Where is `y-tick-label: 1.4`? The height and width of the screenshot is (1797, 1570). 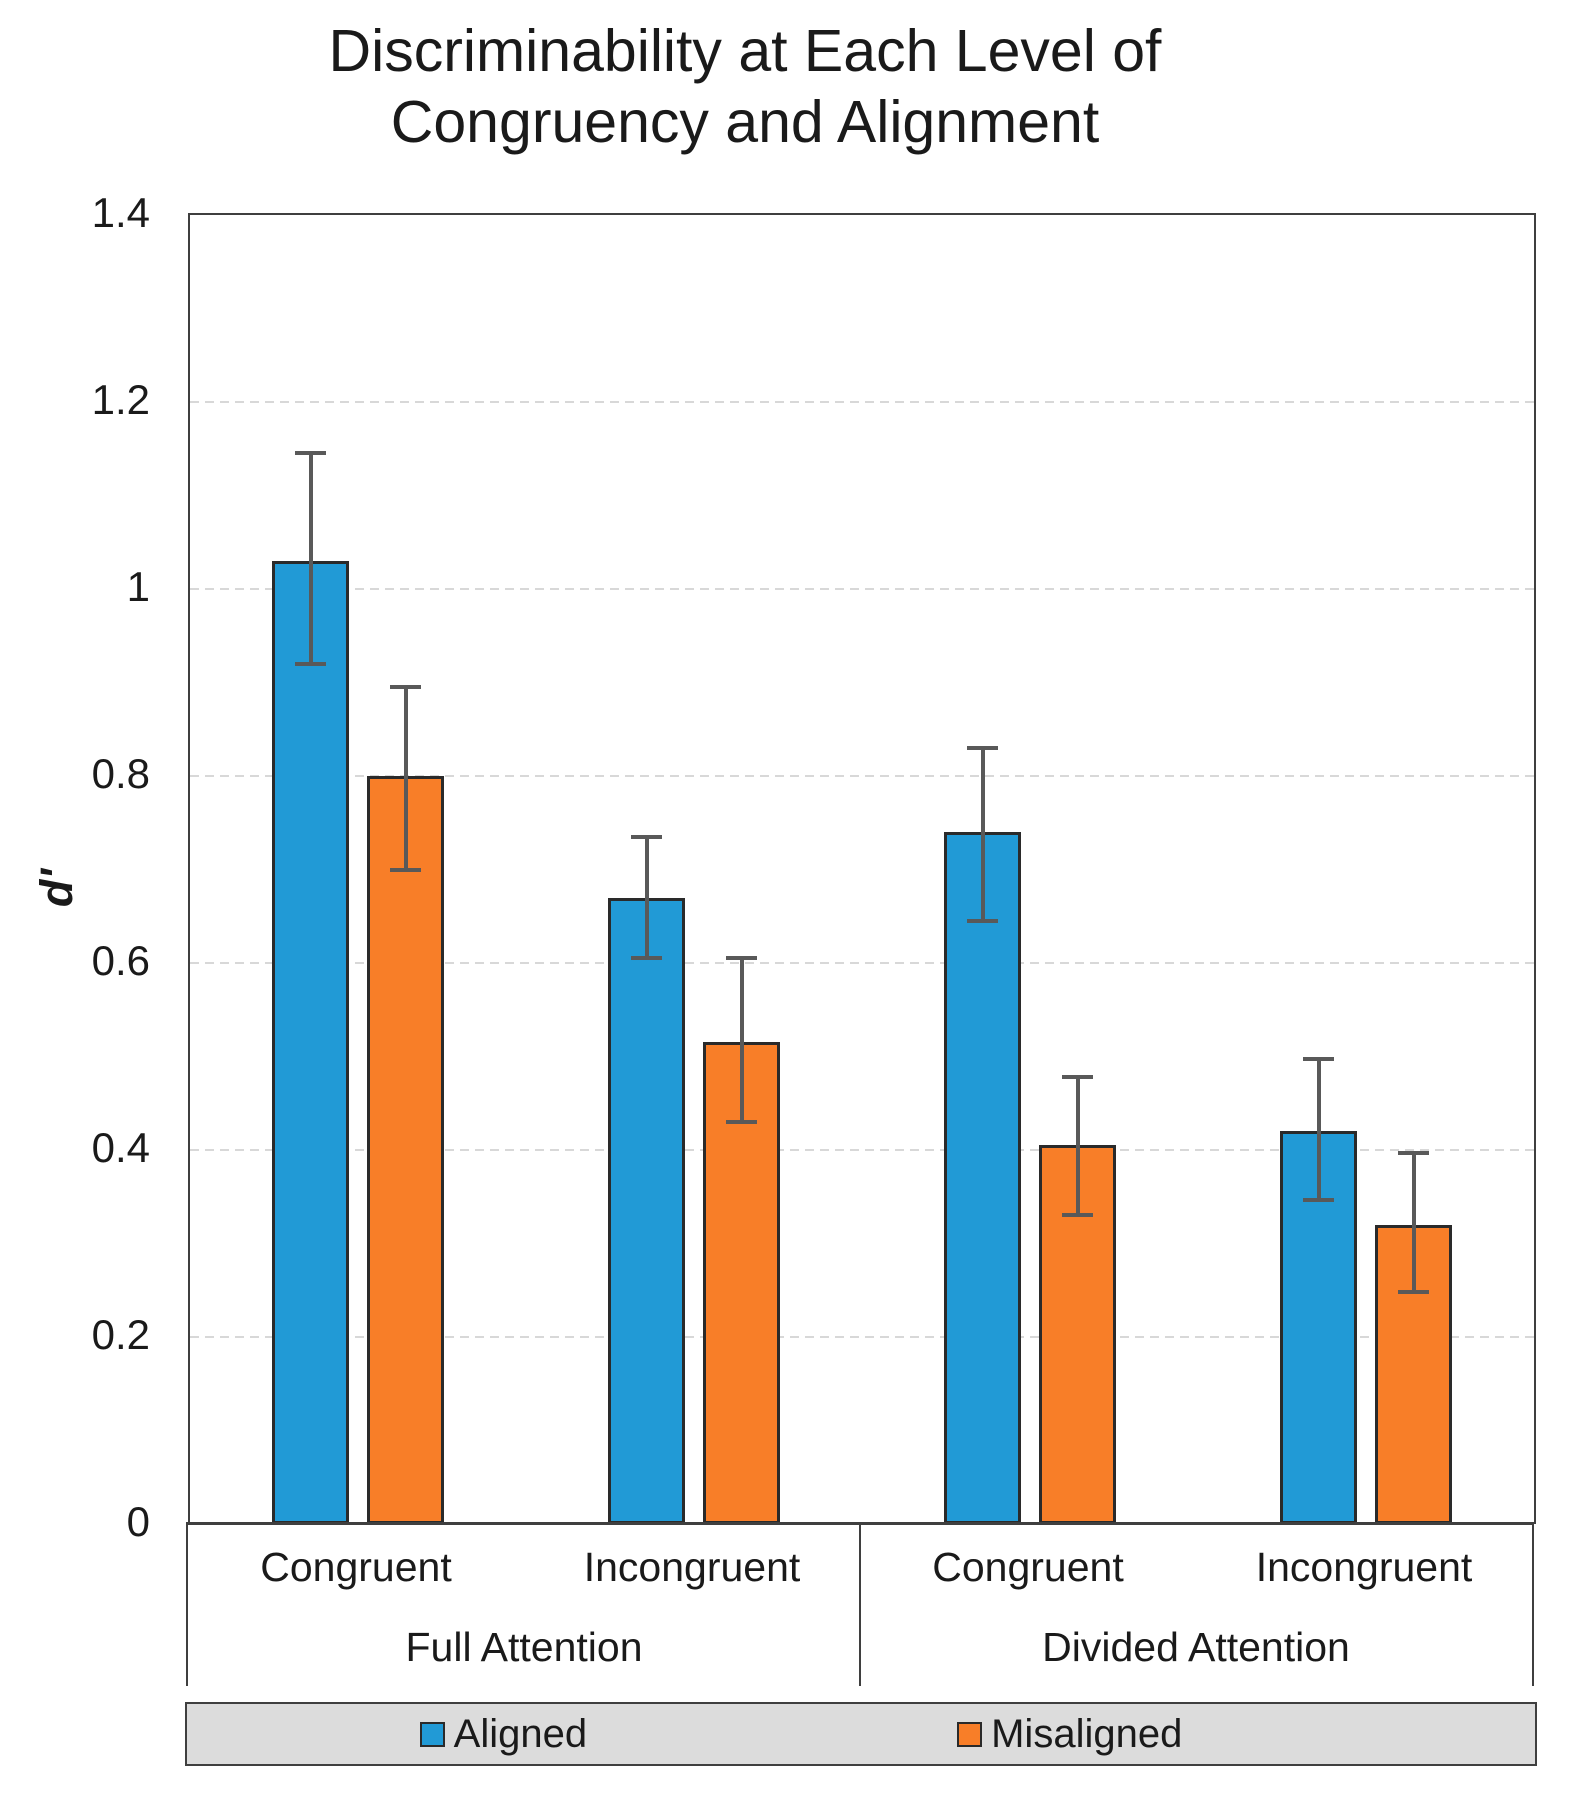 y-tick-label: 1.4 is located at coordinates (120, 212).